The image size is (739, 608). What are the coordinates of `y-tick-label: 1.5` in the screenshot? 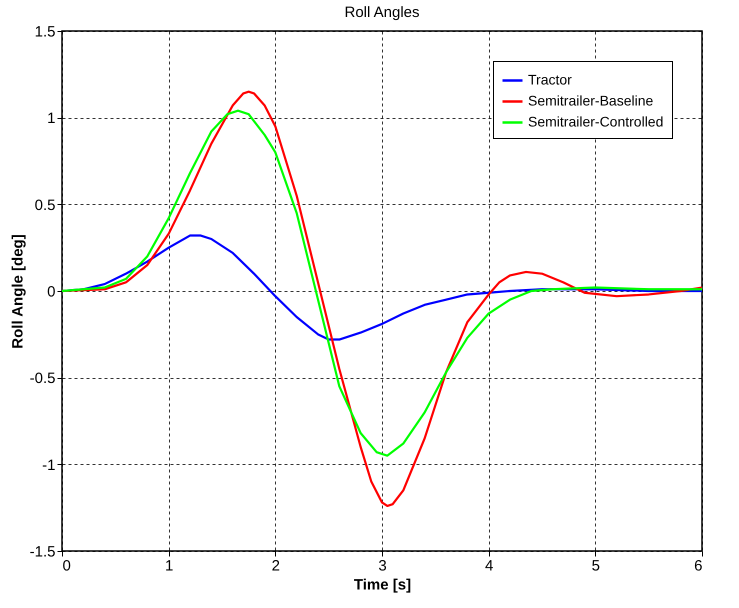 It's located at (45, 32).